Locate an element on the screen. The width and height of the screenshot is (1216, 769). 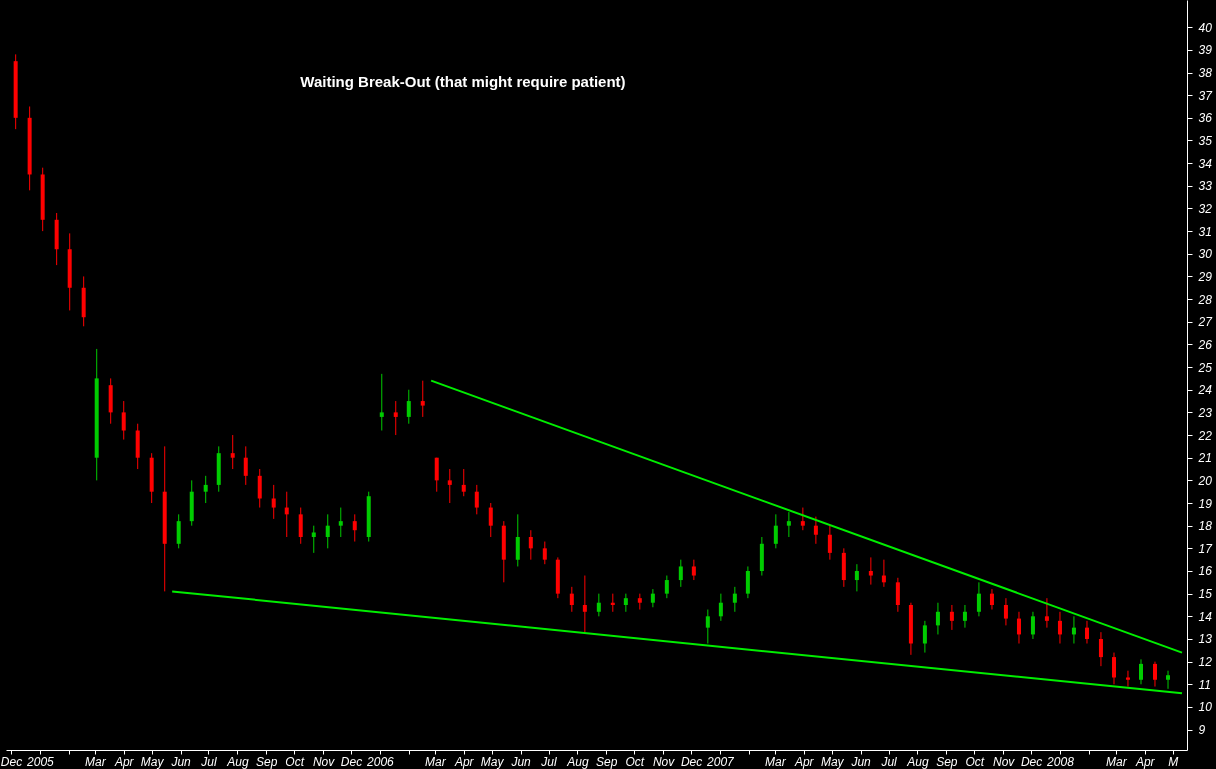
y-tick-label: 34 is located at coordinates (1205, 163).